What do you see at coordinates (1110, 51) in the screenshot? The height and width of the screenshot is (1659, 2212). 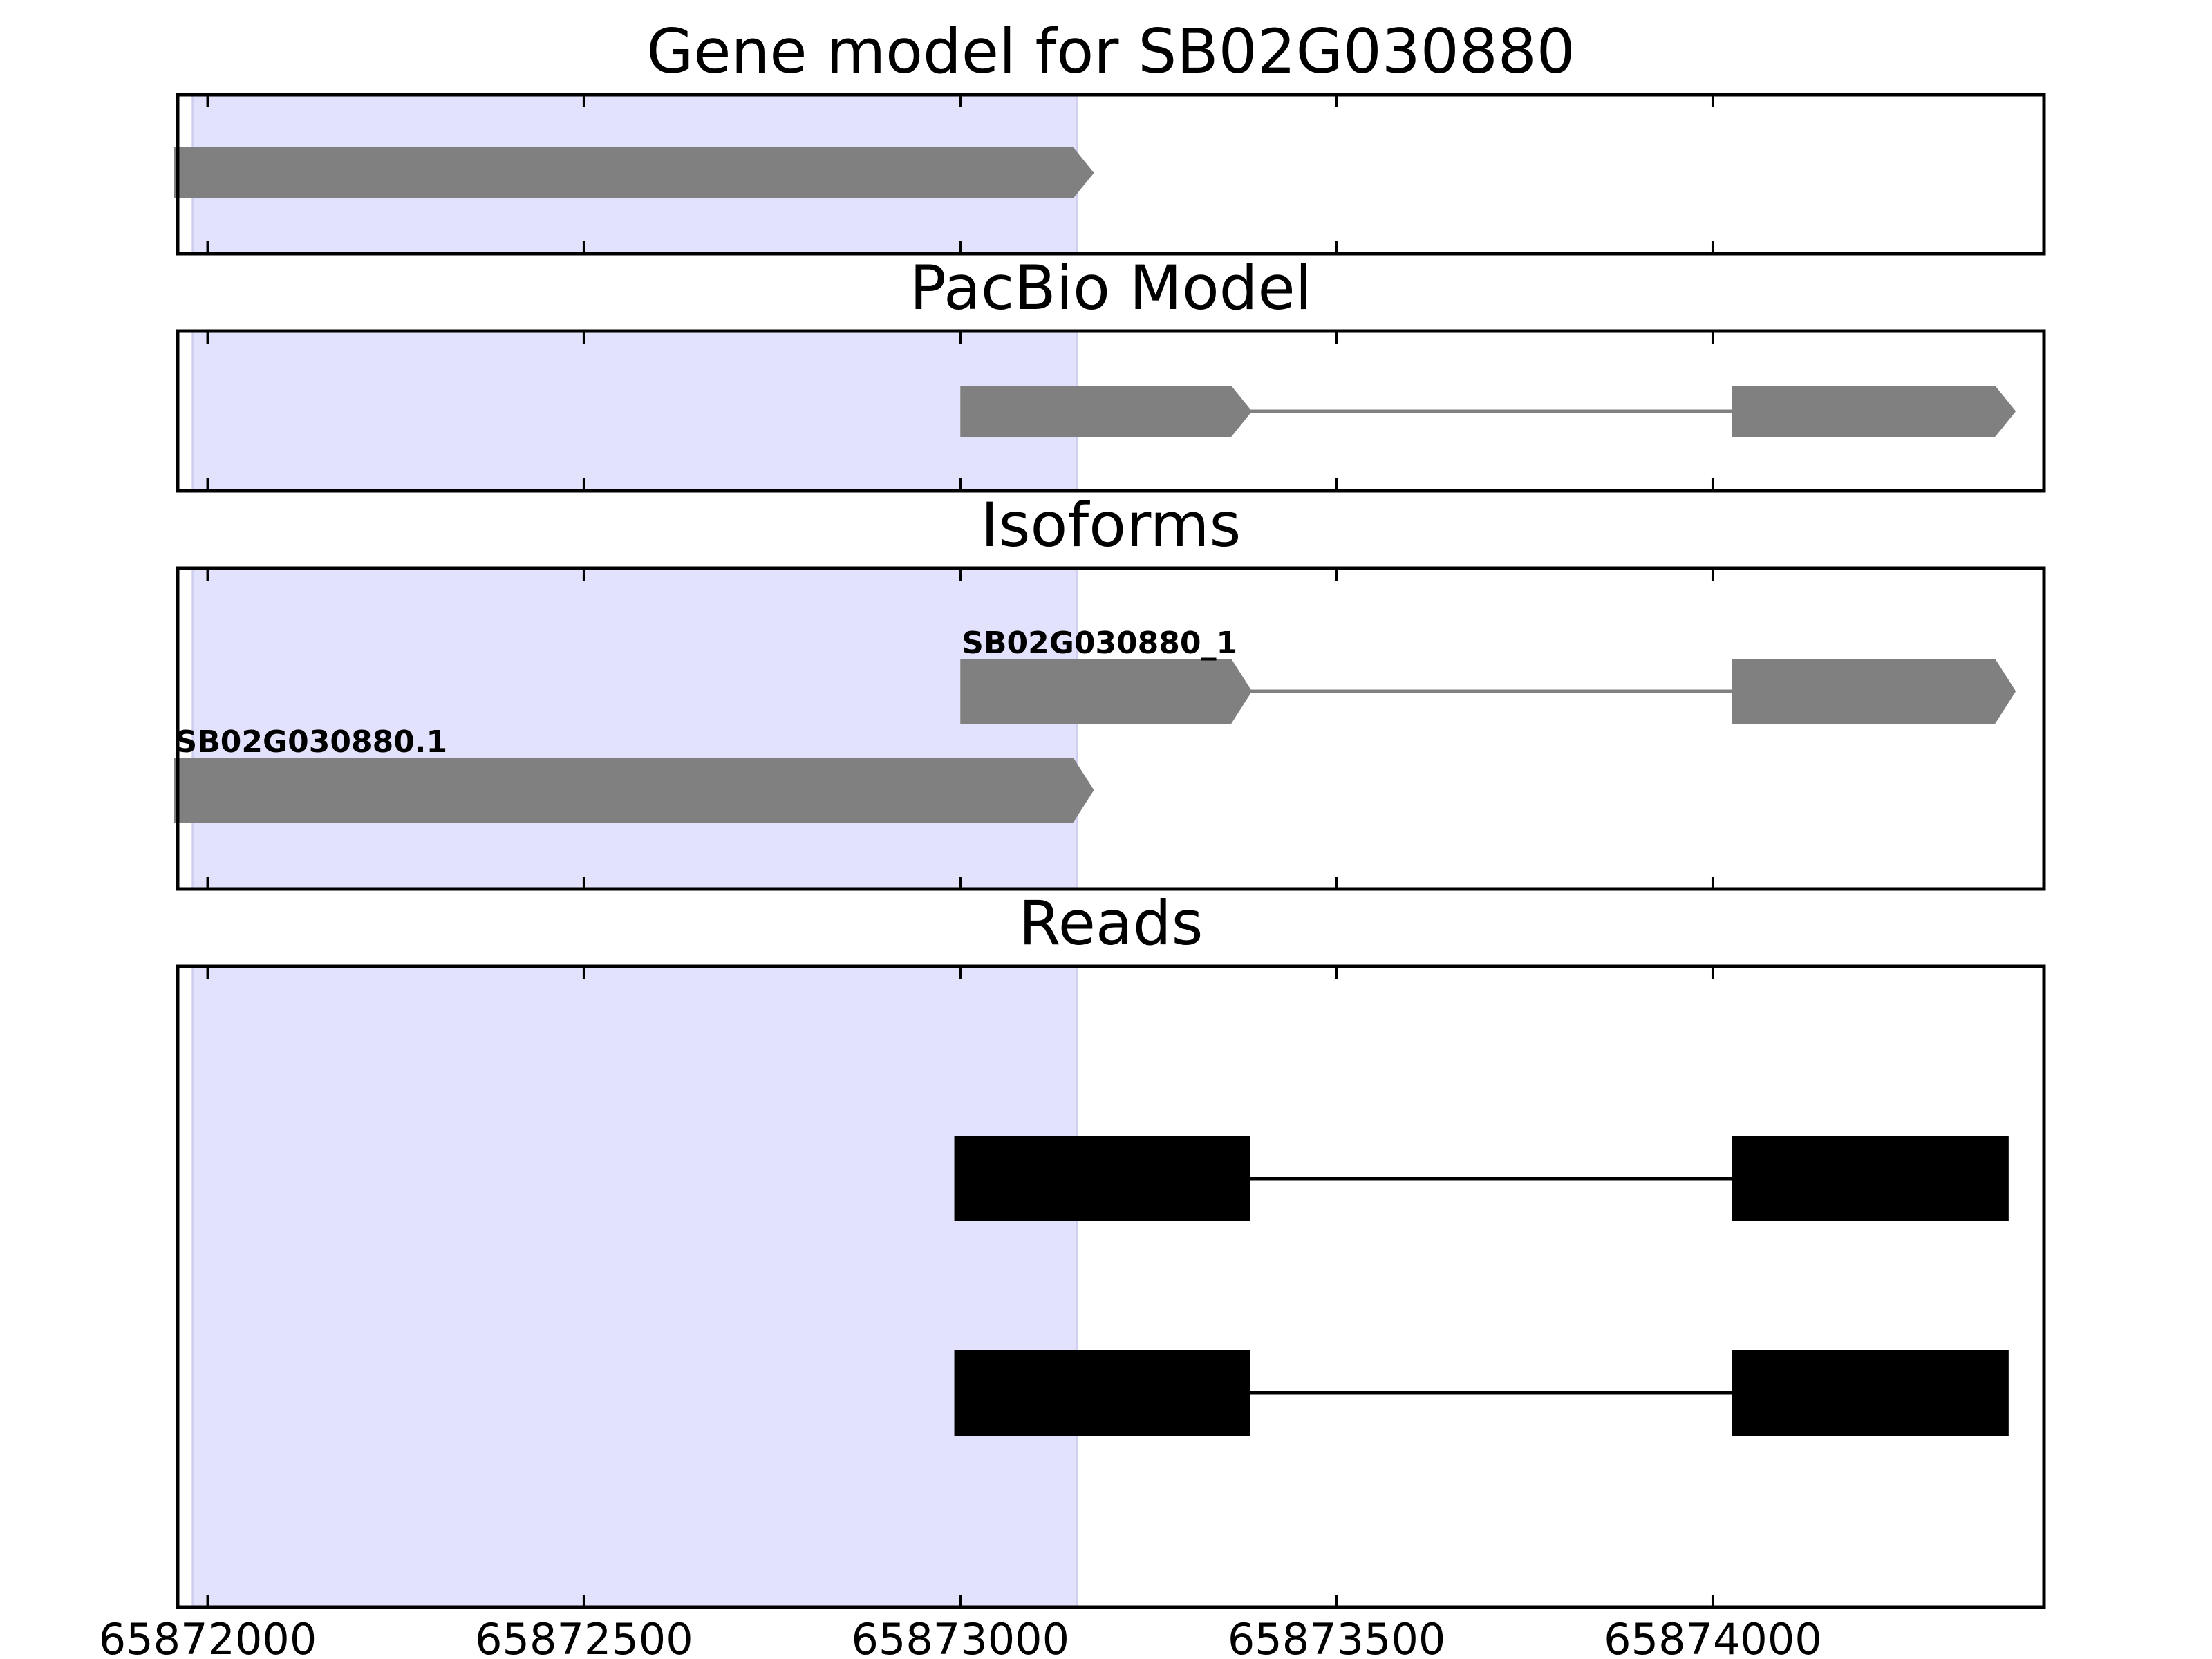 I see `panel-title: Gene model for SB02G030880` at bounding box center [1110, 51].